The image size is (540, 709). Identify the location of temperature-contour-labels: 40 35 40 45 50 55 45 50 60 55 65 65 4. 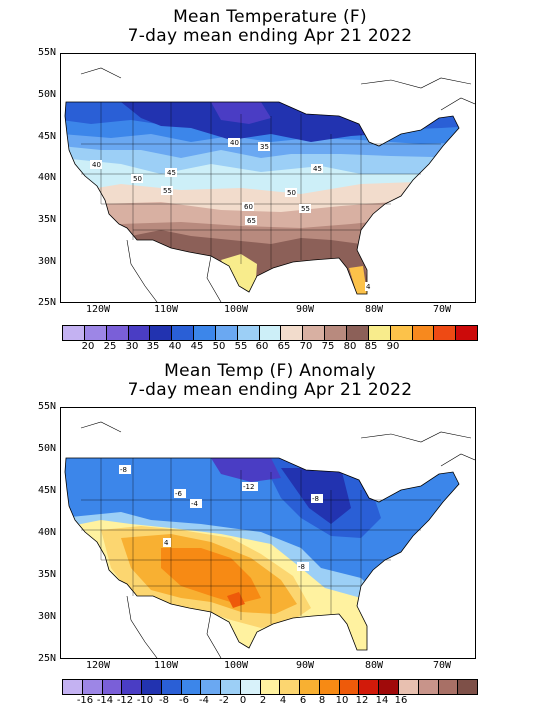
(231, 214).